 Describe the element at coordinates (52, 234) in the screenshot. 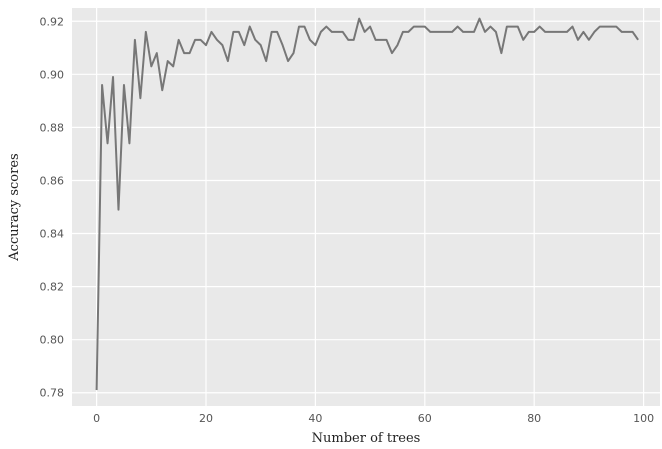

I see `y-tick-label: 0.84` at that location.